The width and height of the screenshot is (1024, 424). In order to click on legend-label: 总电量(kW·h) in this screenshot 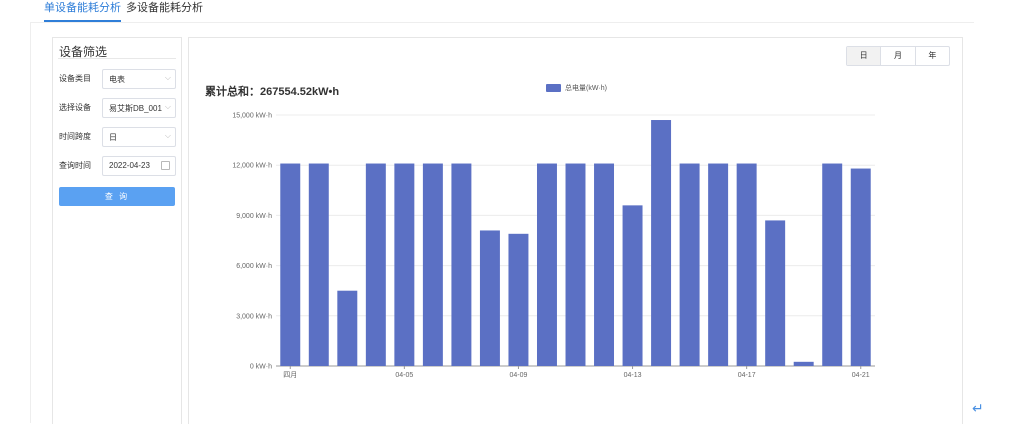, I will do `click(586, 88)`.